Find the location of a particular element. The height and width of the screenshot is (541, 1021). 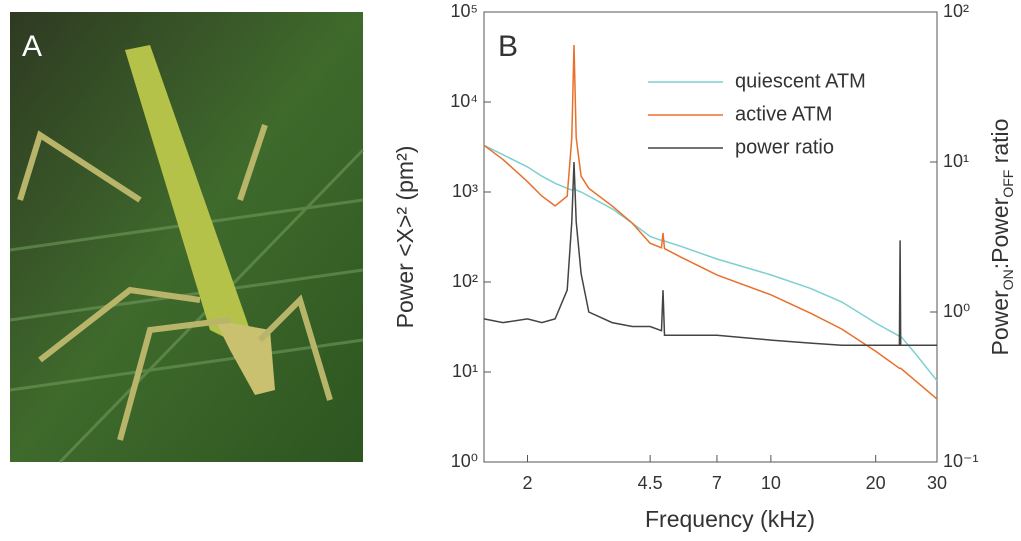

legend-label: power ratio is located at coordinates (784, 147).